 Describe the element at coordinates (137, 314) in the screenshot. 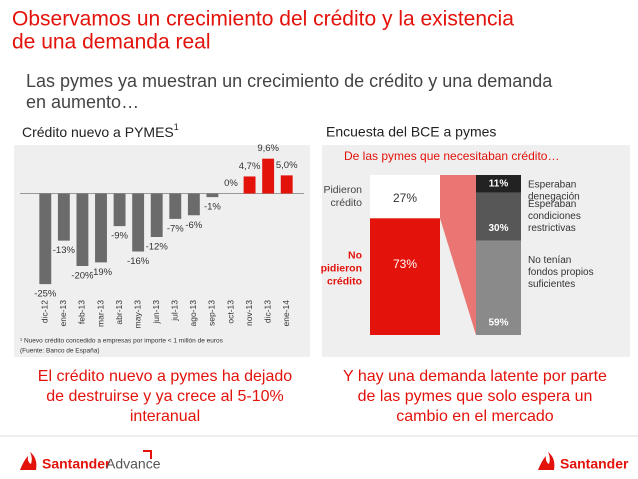

I see `x-tick-label: may-13` at that location.